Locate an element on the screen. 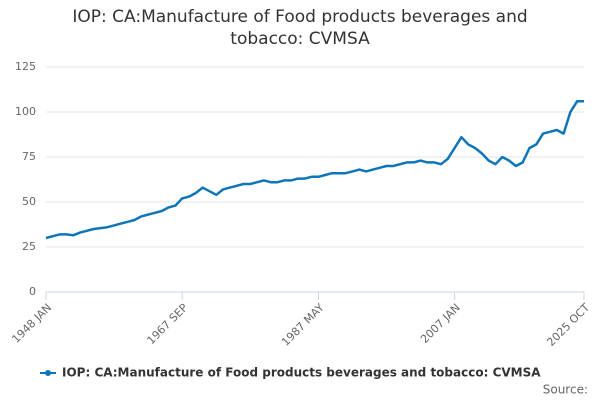 The width and height of the screenshot is (600, 400). x-tick-label: 1987 MAY is located at coordinates (303, 325).